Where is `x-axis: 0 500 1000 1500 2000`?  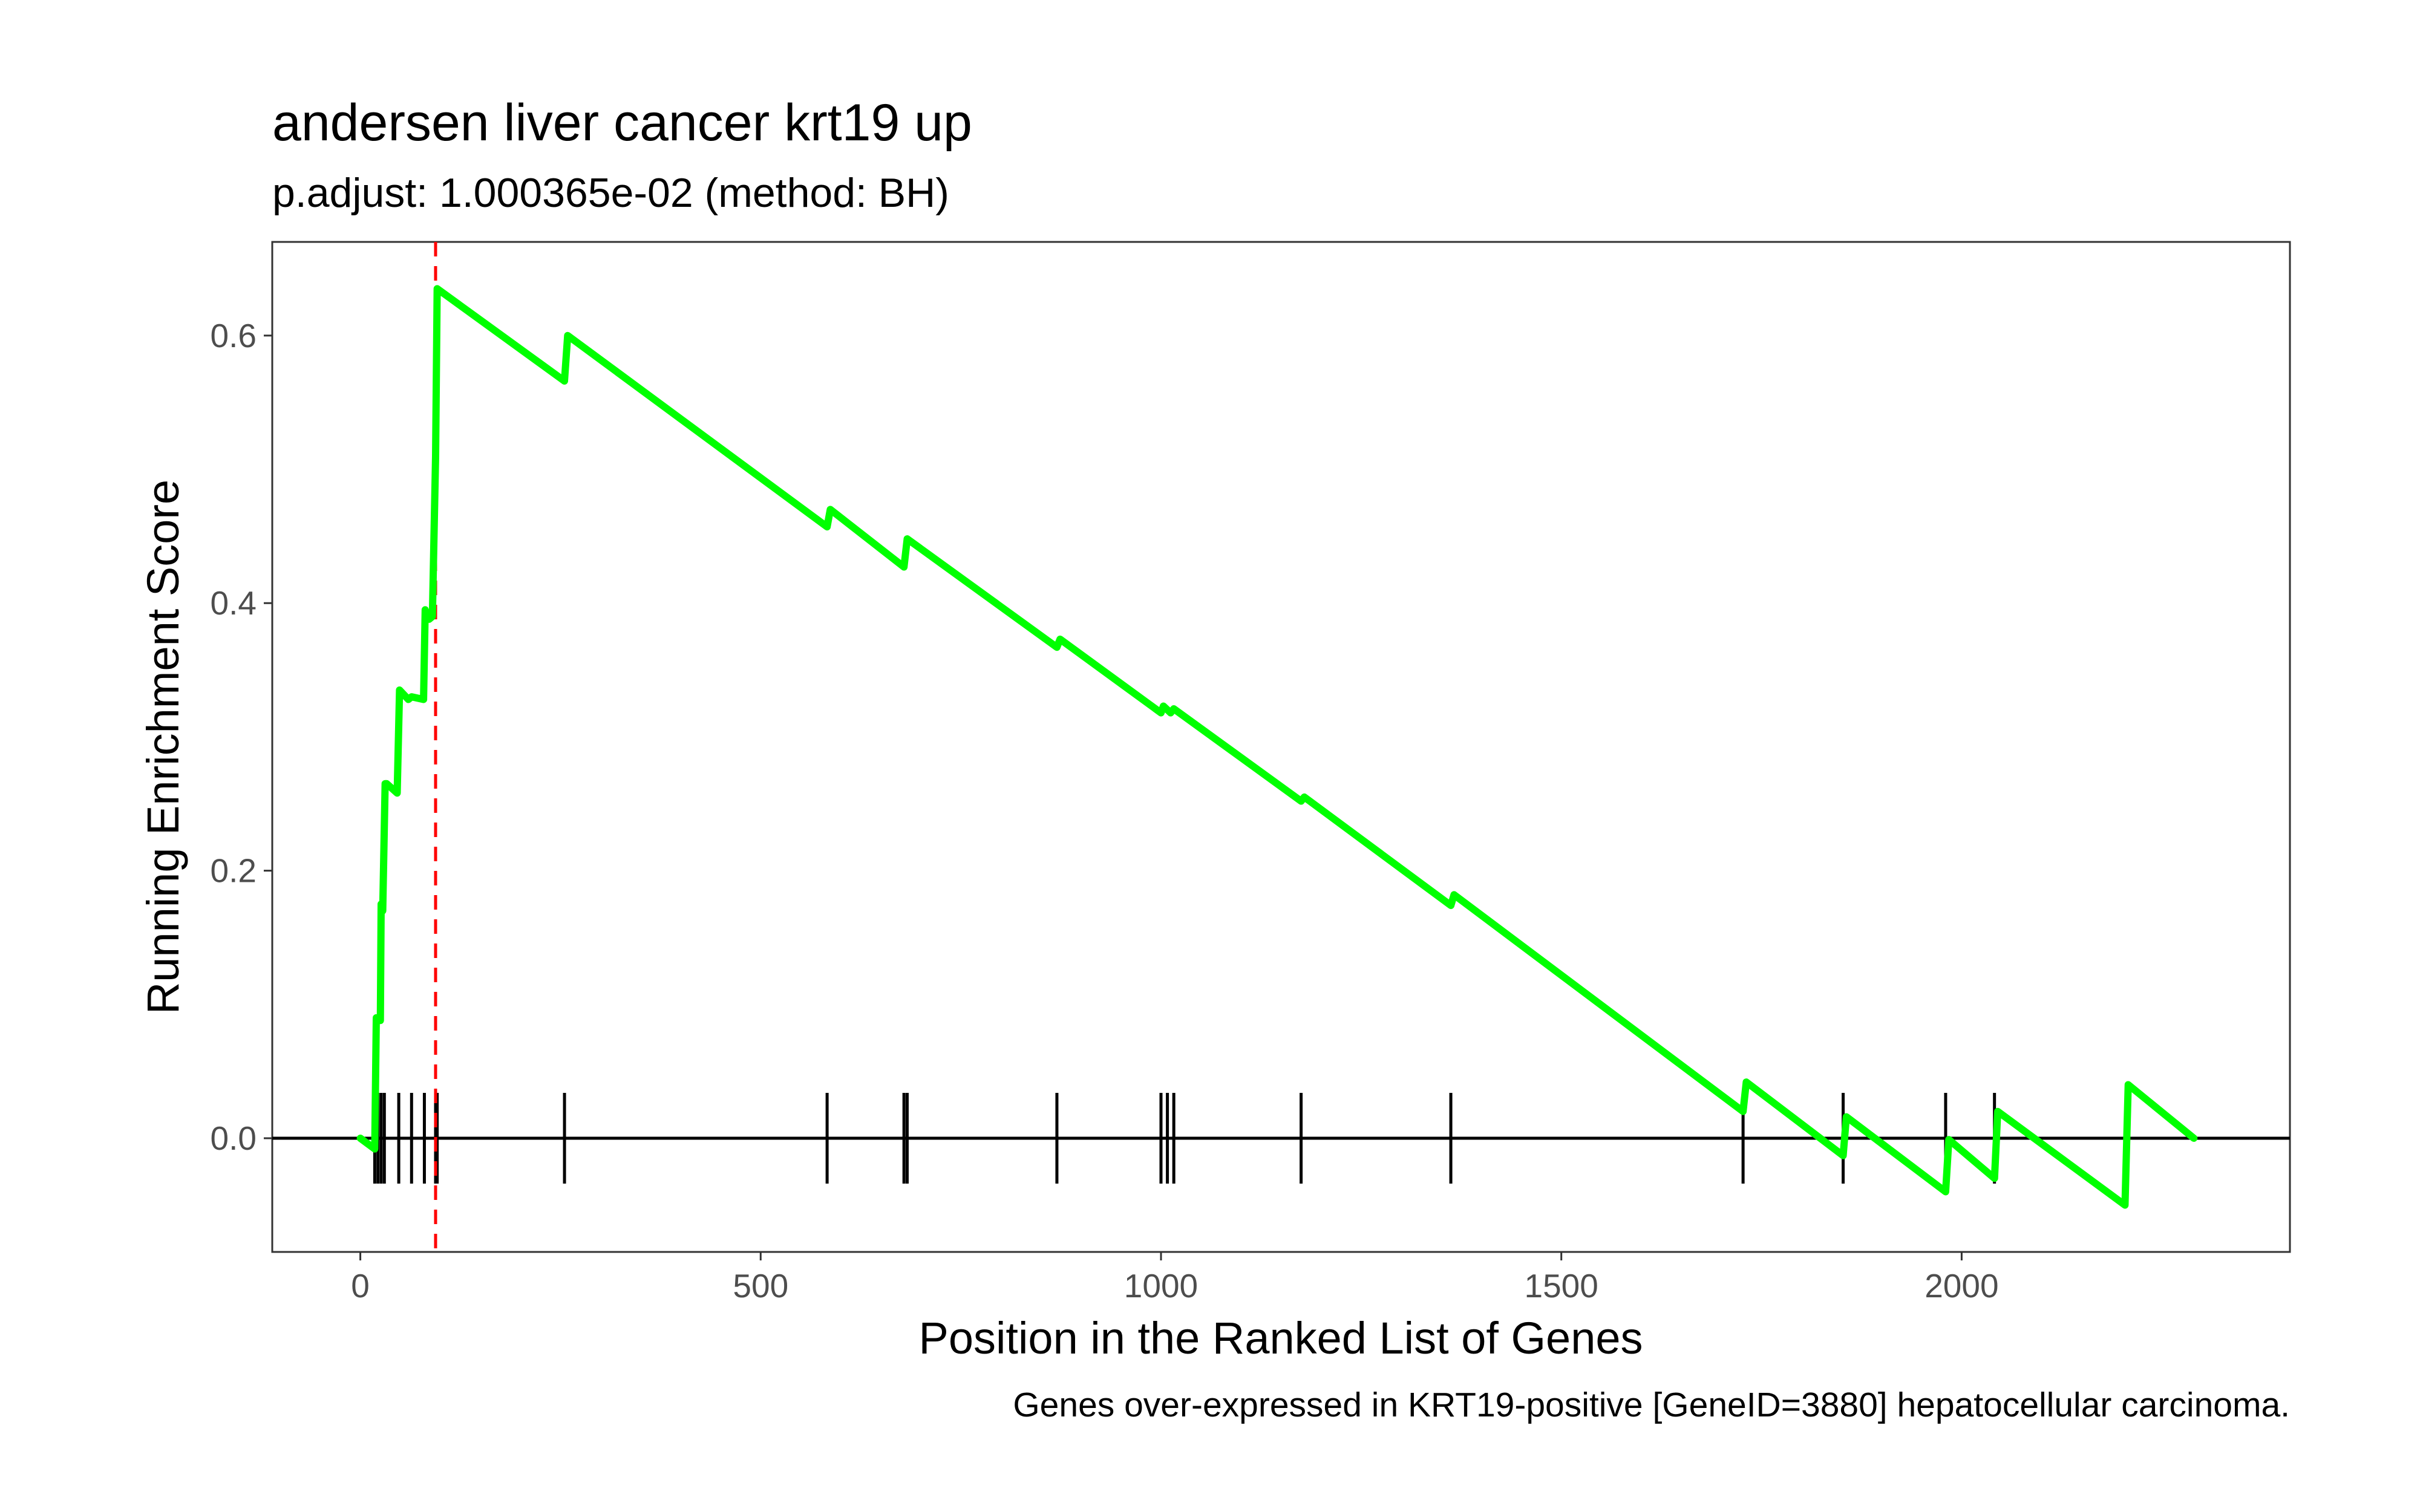 x-axis: 0 500 1000 1500 2000 is located at coordinates (1175, 1279).